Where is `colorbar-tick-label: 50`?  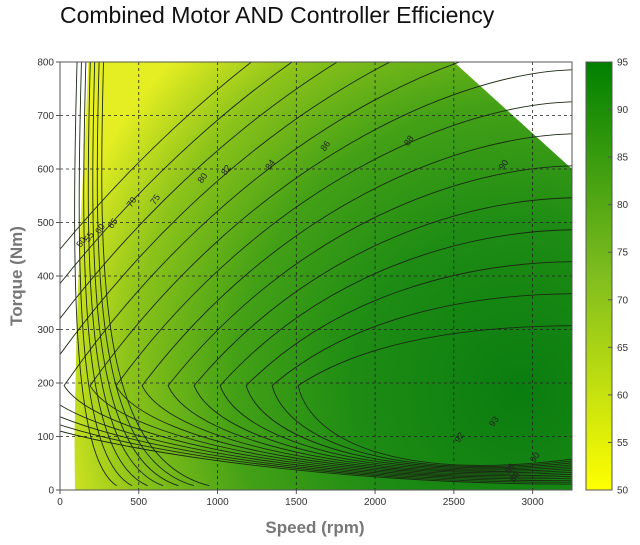
colorbar-tick-label: 50 is located at coordinates (623, 491).